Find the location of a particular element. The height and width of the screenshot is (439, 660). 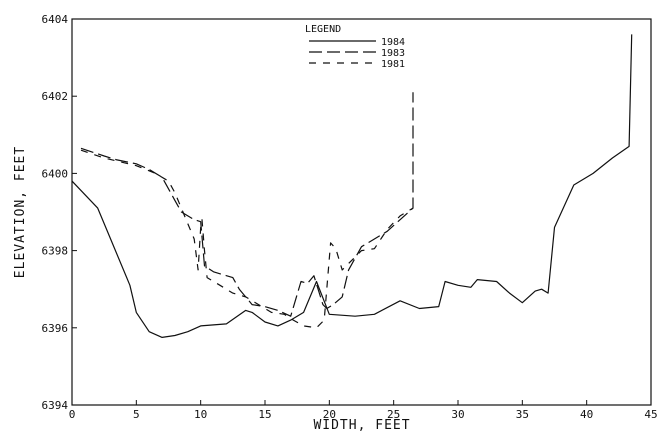

y-axis-title: ELEVATION, FEET is located at coordinates (20, 212).